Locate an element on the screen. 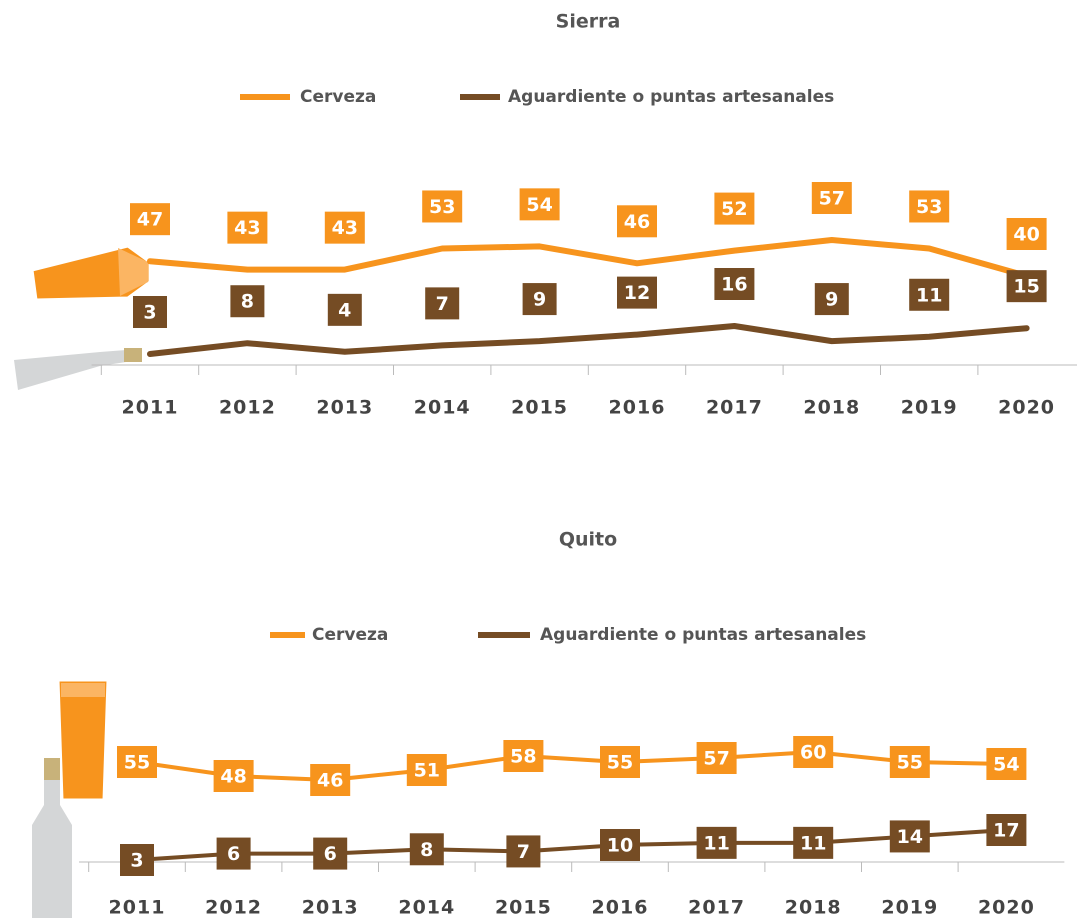 The width and height of the screenshot is (1077, 918). value-label: 40 is located at coordinates (1026, 235).